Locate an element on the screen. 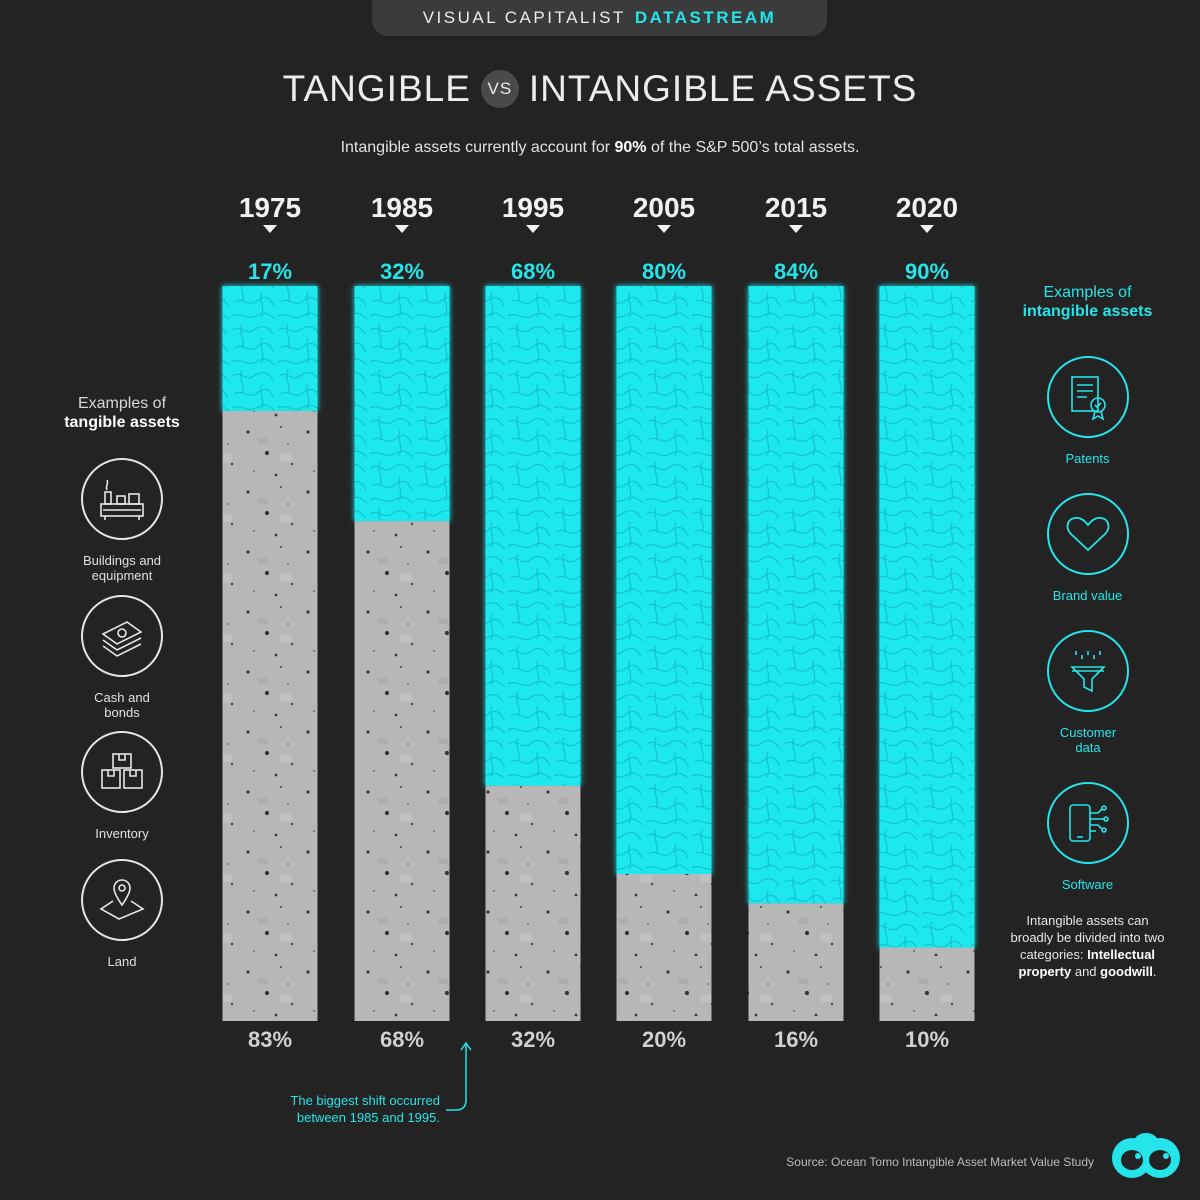  certificate-icon is located at coordinates (1087, 397).